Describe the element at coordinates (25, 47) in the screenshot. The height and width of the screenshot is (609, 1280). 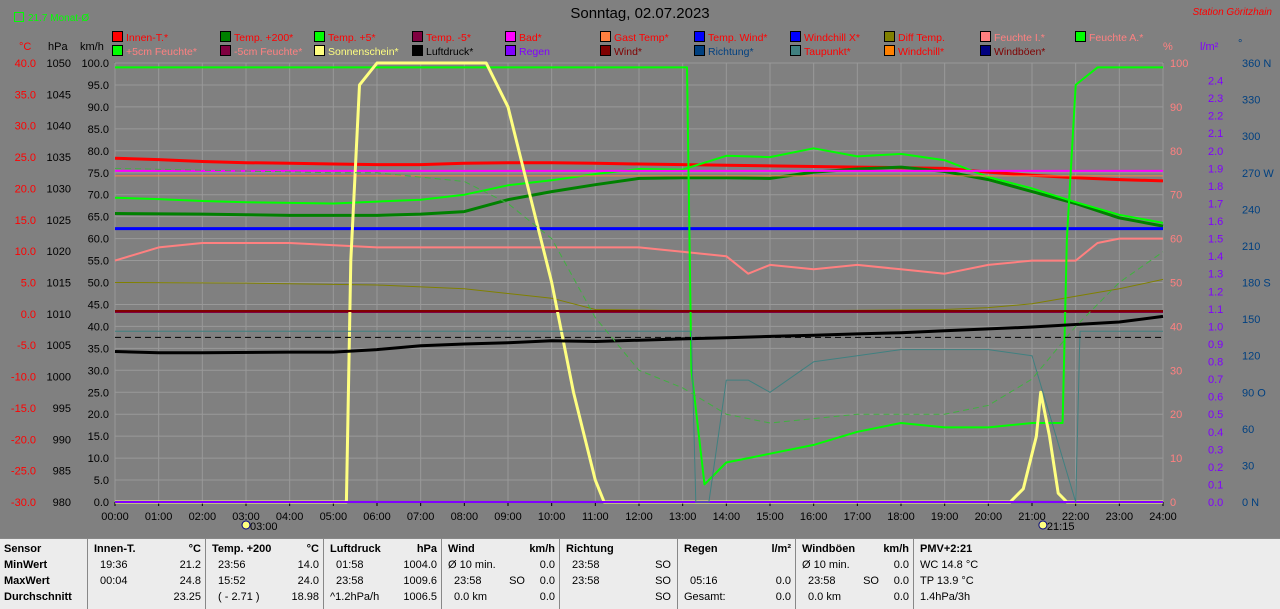
I see `axis-header-celsius: °C` at that location.